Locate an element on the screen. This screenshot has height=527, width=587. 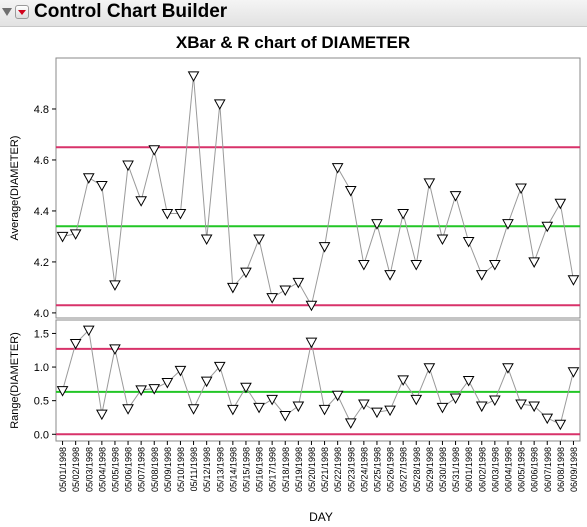
x-tick-label: 06/01/1998 is located at coordinates (469, 469).